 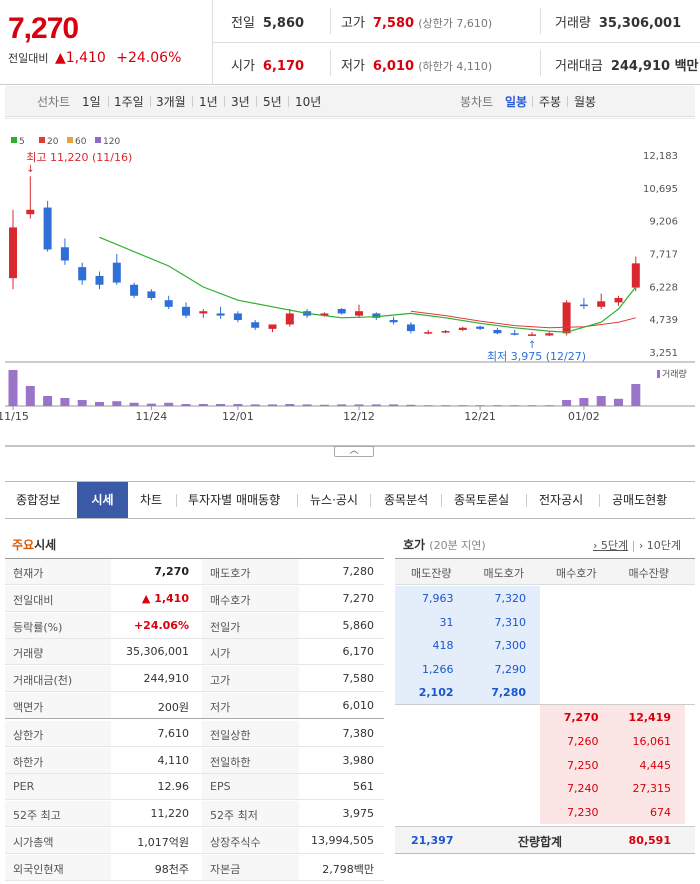 What do you see at coordinates (208, 102) in the screenshot?
I see `period-1y: 1년` at bounding box center [208, 102].